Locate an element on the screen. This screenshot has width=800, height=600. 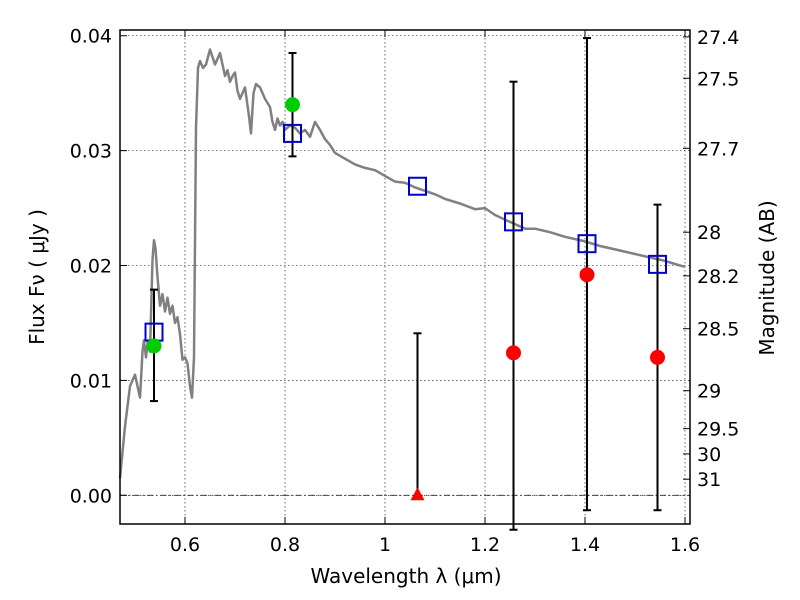
y-tick-label: 0.02 is located at coordinates (91, 267).